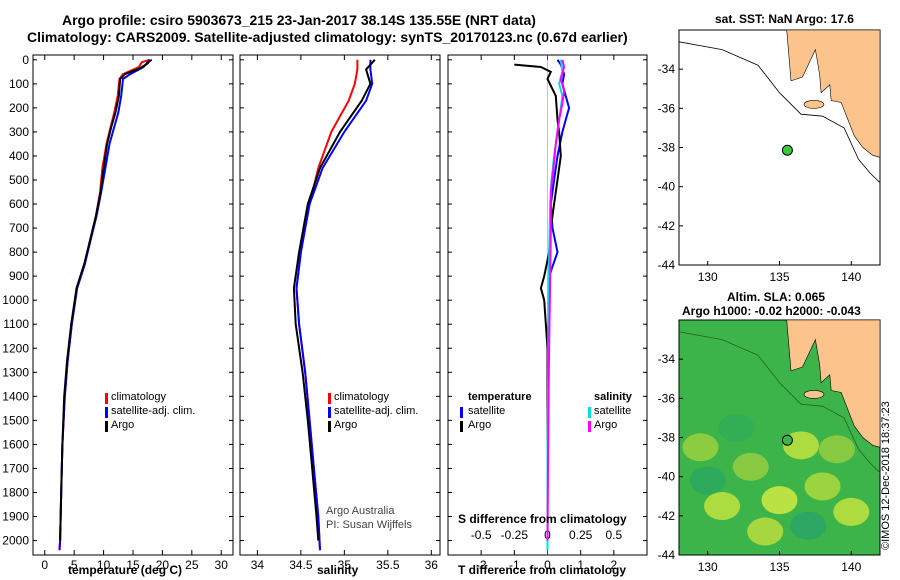 The width and height of the screenshot is (900, 580). What do you see at coordinates (192, 565) in the screenshot?
I see `x-tick-label: 25` at bounding box center [192, 565].